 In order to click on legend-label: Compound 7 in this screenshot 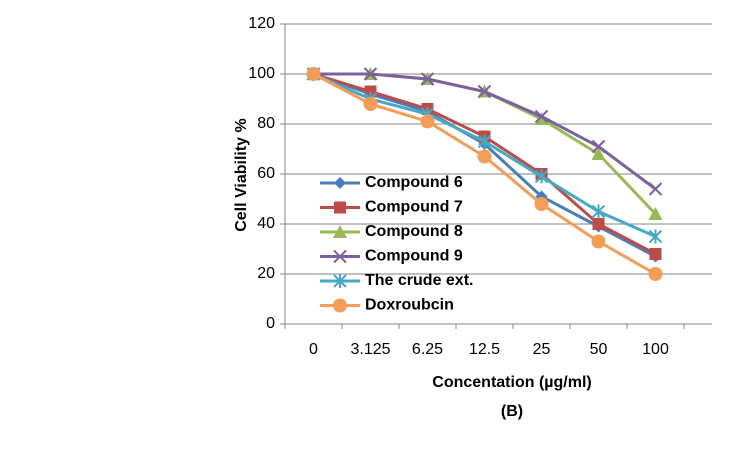, I will do `click(414, 207)`.